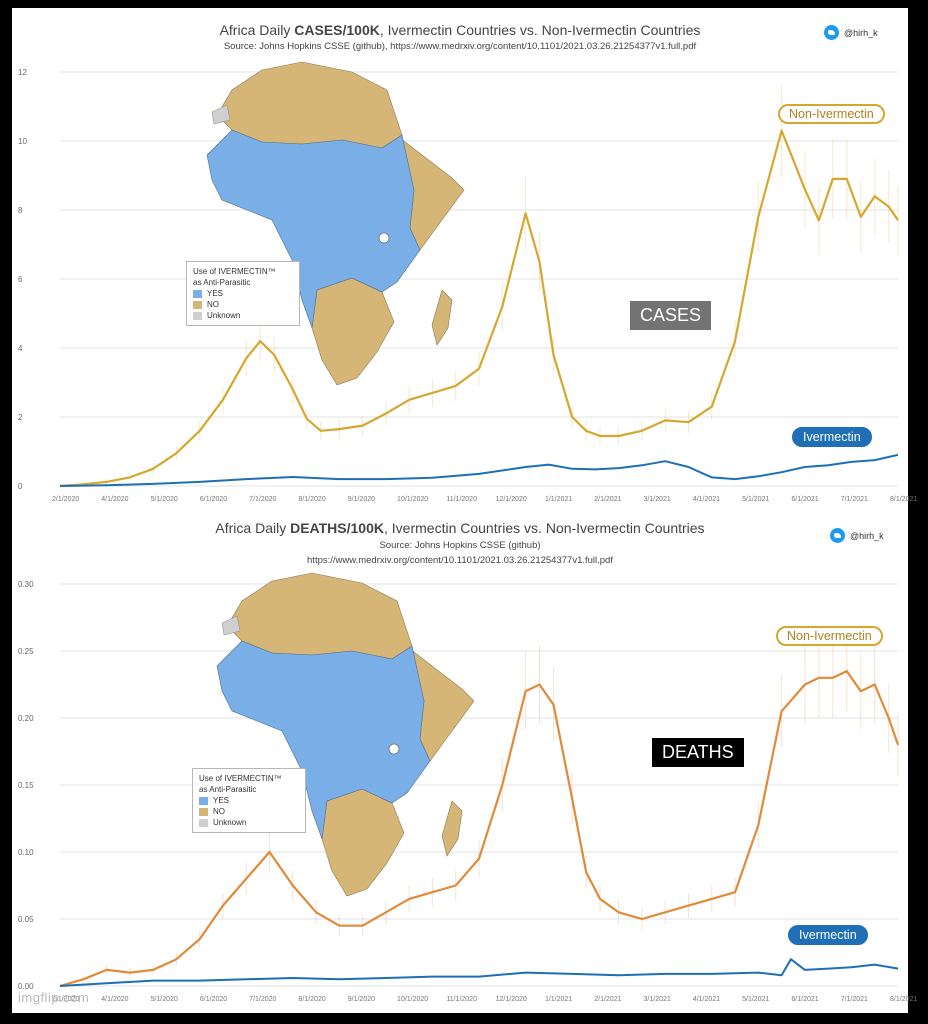 Image resolution: width=928 pixels, height=1024 pixels. What do you see at coordinates (26, 919) in the screenshot?
I see `y-tick-label: 0.05` at bounding box center [26, 919].